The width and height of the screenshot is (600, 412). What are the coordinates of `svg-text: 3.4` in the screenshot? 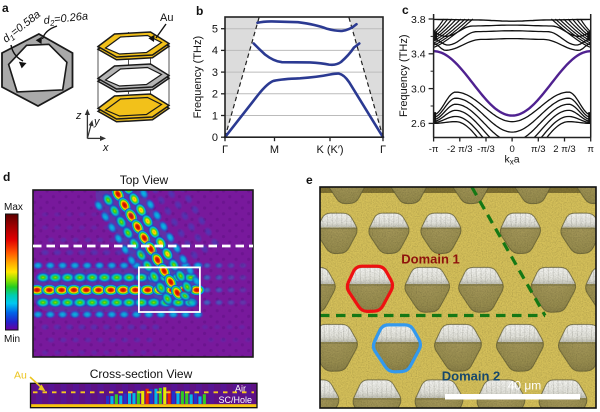 It's located at (418, 55).